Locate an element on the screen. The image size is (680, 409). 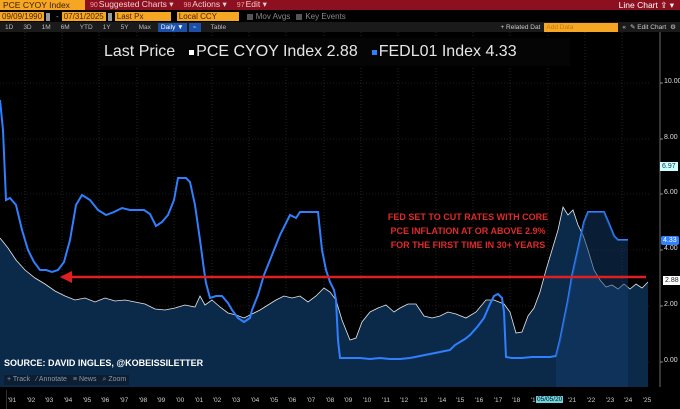
annotation-line-2: PCE INFLATION AT OR ABOVE 2.9% is located at coordinates (468, 231).